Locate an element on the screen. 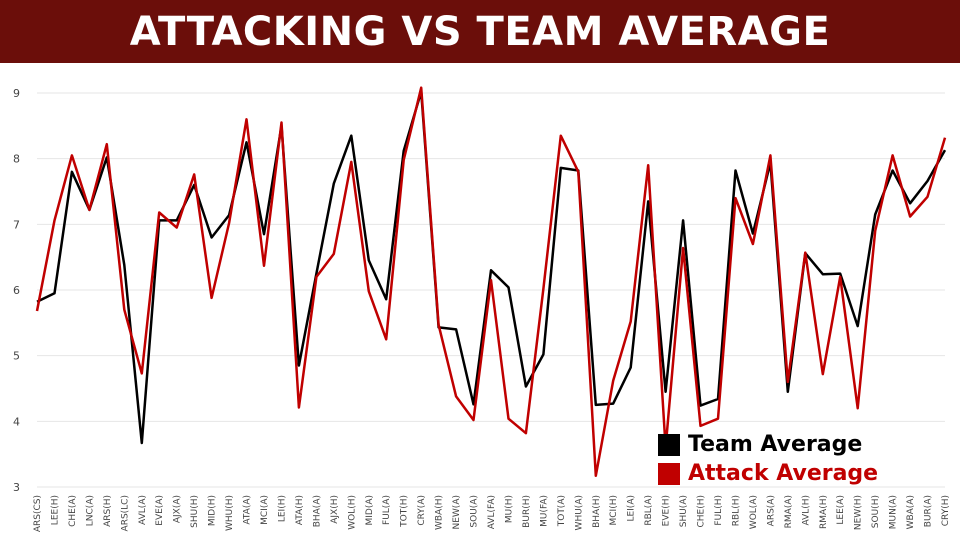 This screenshot has width=960, height=540. y-tick-label: 5 is located at coordinates (16, 356).